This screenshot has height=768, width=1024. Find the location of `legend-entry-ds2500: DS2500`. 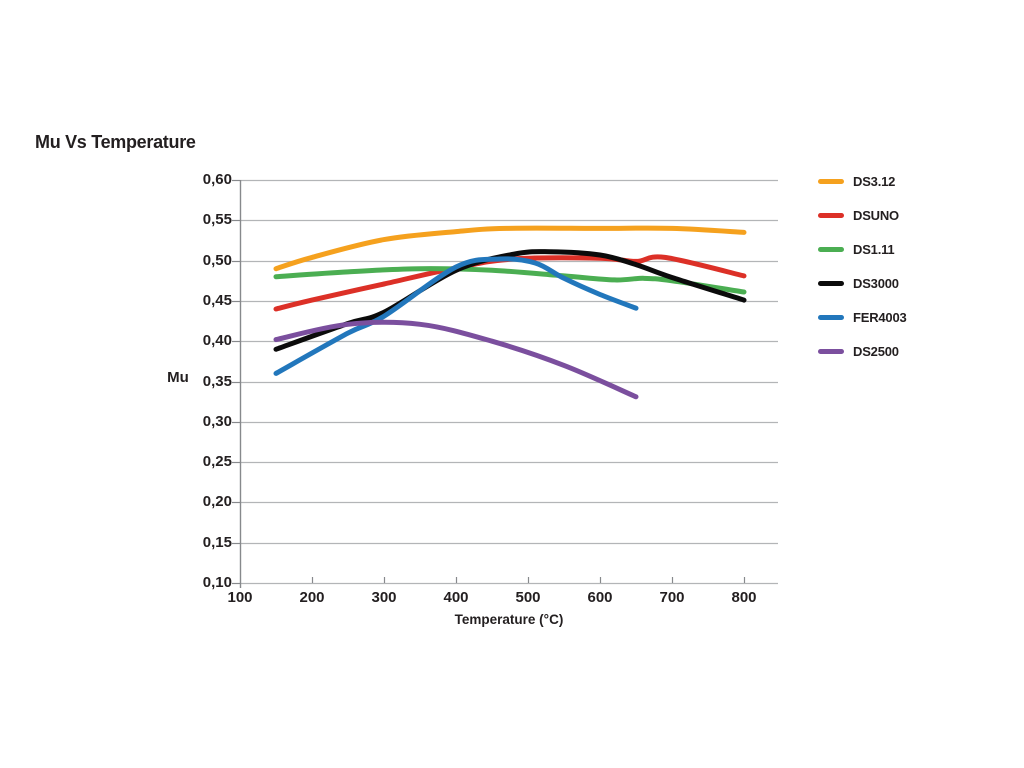

legend-entry-ds2500: DS2500 is located at coordinates (862, 351).